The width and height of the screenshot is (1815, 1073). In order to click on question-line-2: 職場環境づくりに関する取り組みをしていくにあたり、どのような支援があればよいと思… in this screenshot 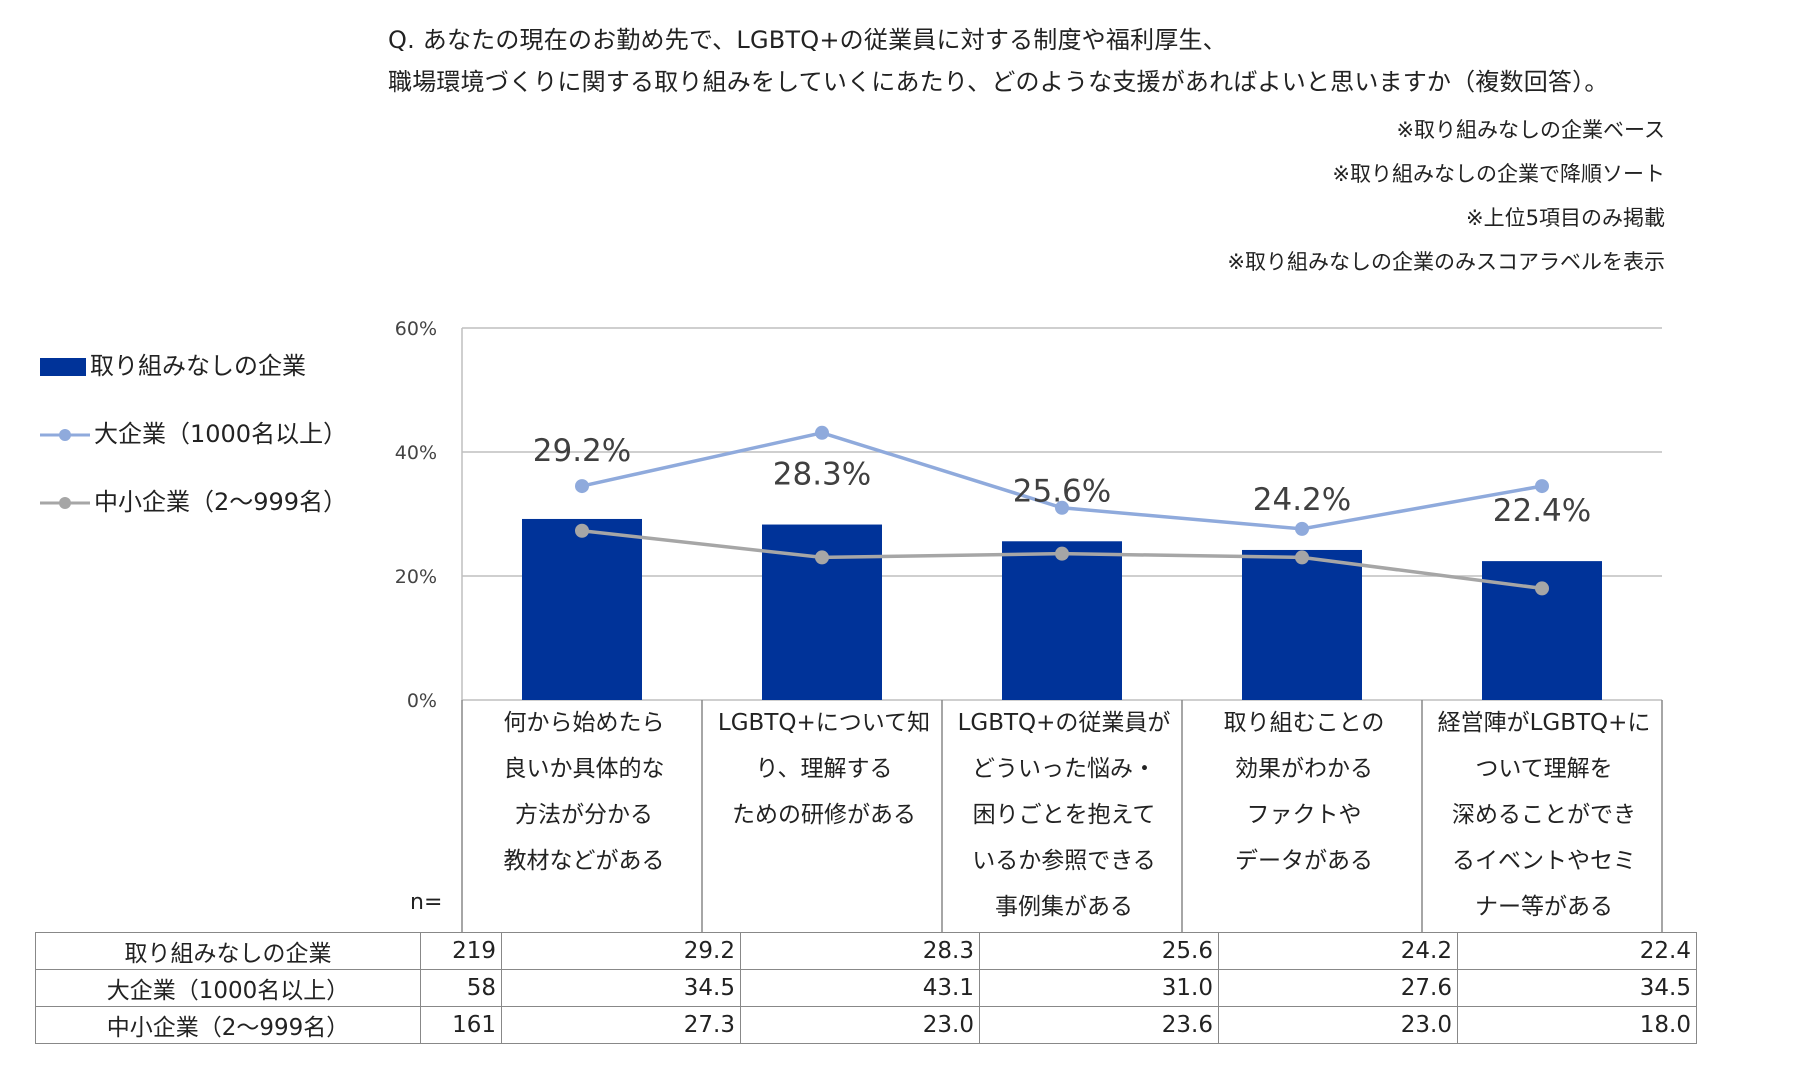, I will do `click(998, 82)`.